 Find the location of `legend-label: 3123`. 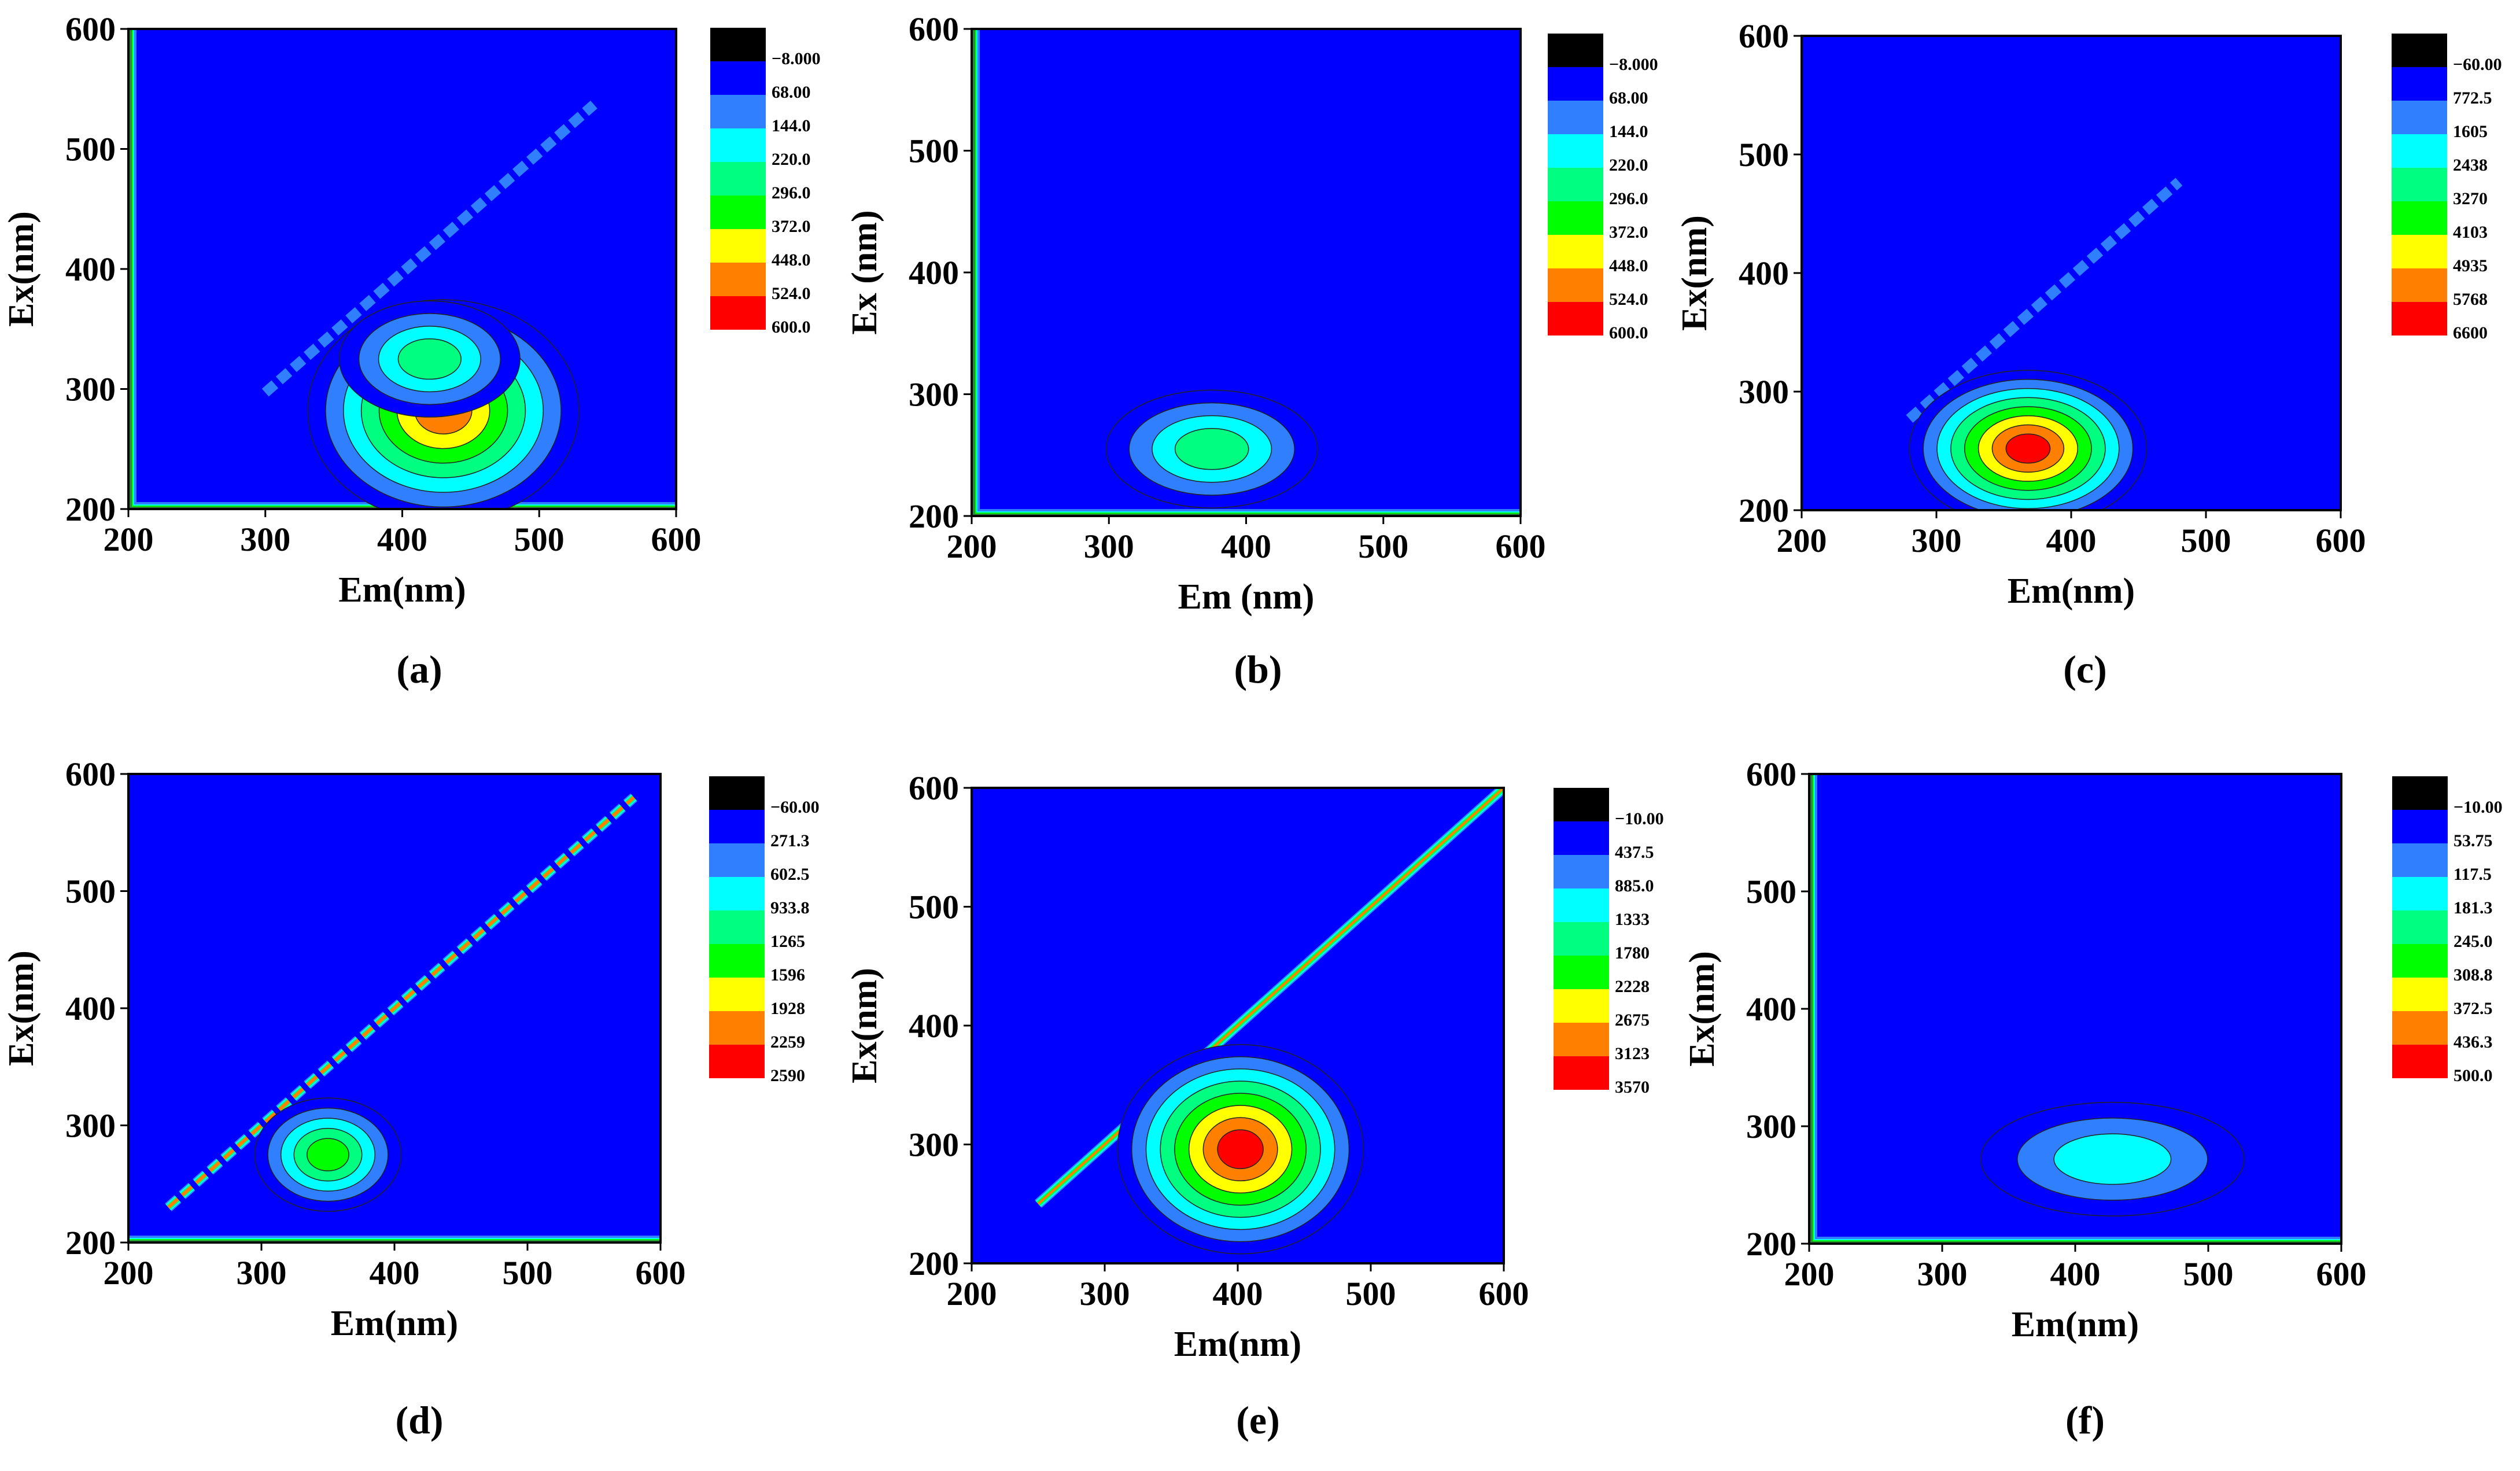

legend-label: 3123 is located at coordinates (1633, 1053).